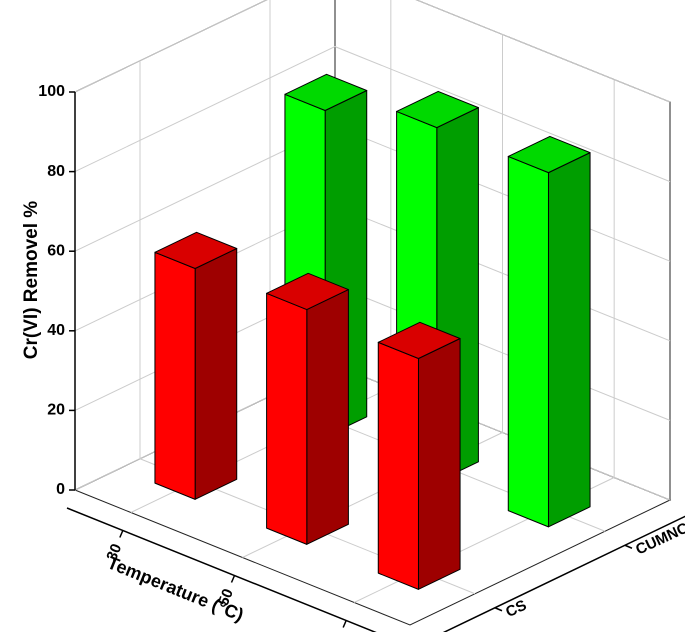 Image resolution: width=685 pixels, height=632 pixels. I want to click on z-tick-label: 40, so click(56, 330).